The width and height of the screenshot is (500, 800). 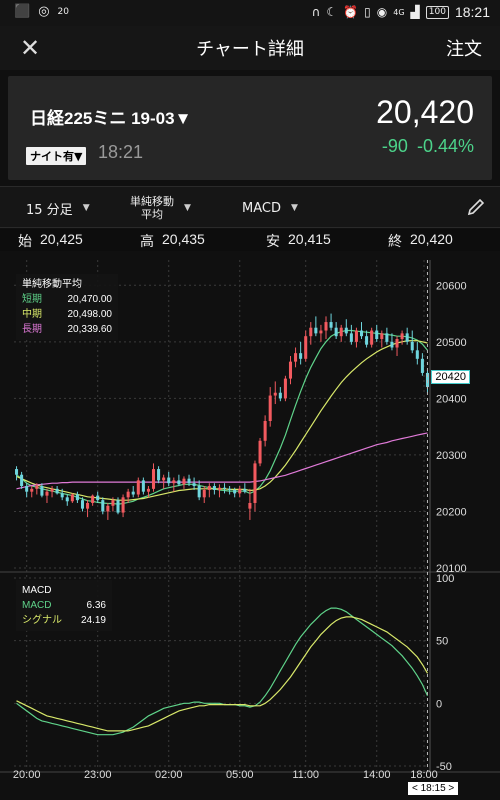 What do you see at coordinates (52, 284) in the screenshot?
I see `ma-legend-title: 単純移動平均` at bounding box center [52, 284].